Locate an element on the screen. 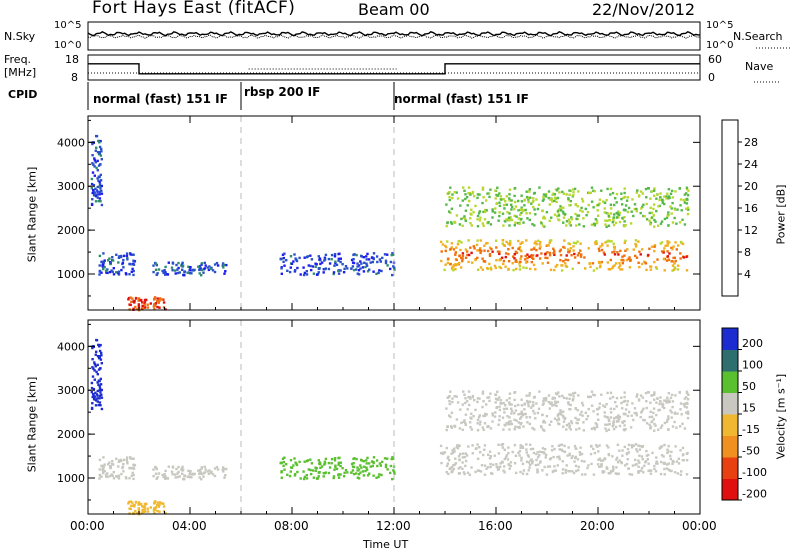 This screenshot has height=554, width=800. freq-left-label-top: Freq. is located at coordinates (18, 59).